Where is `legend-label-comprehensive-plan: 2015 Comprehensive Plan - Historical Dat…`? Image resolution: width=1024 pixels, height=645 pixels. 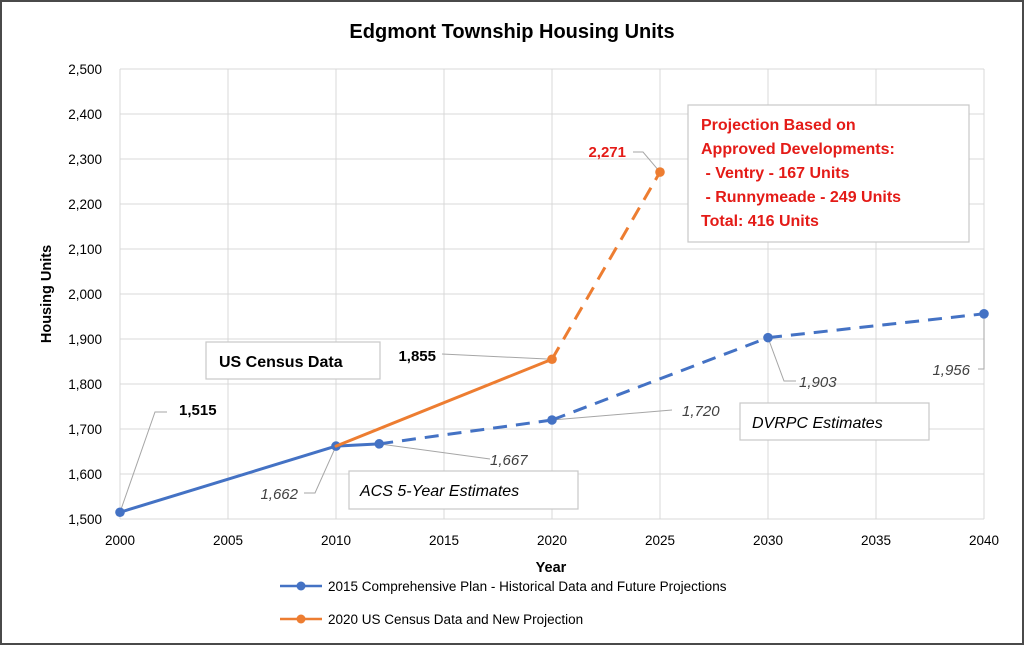 legend-label-comprehensive-plan: 2015 Comprehensive Plan - Historical Dat… is located at coordinates (527, 586).